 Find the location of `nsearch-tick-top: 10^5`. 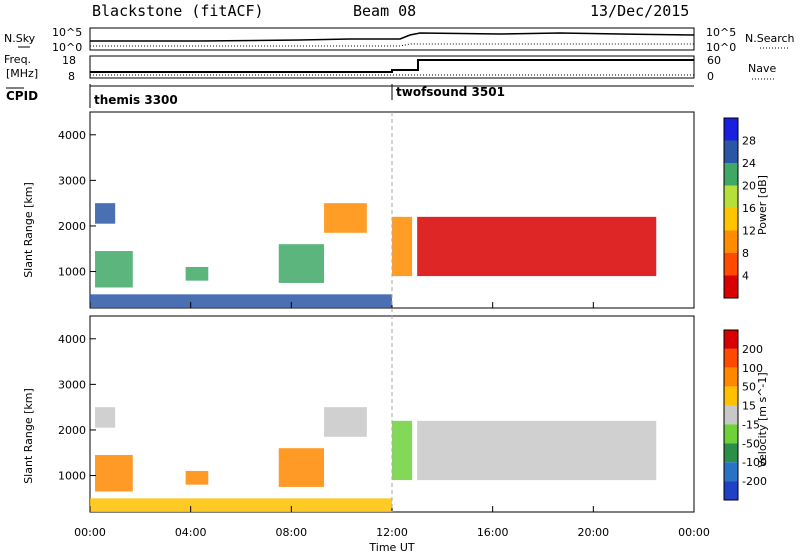

nsearch-tick-top: 10^5 is located at coordinates (721, 32).